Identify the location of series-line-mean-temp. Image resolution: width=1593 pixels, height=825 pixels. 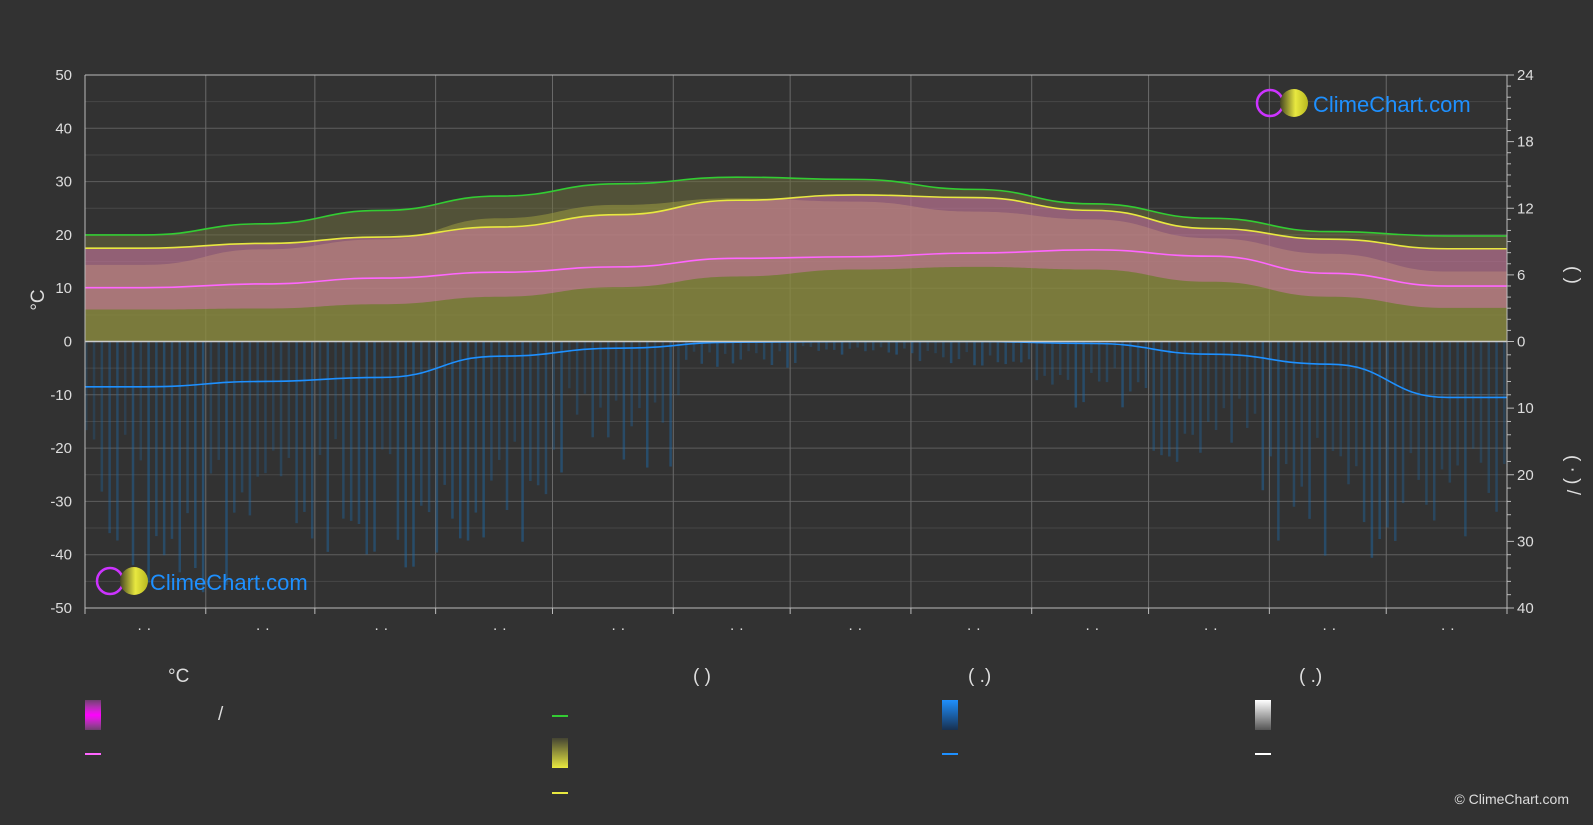
(795, 269).